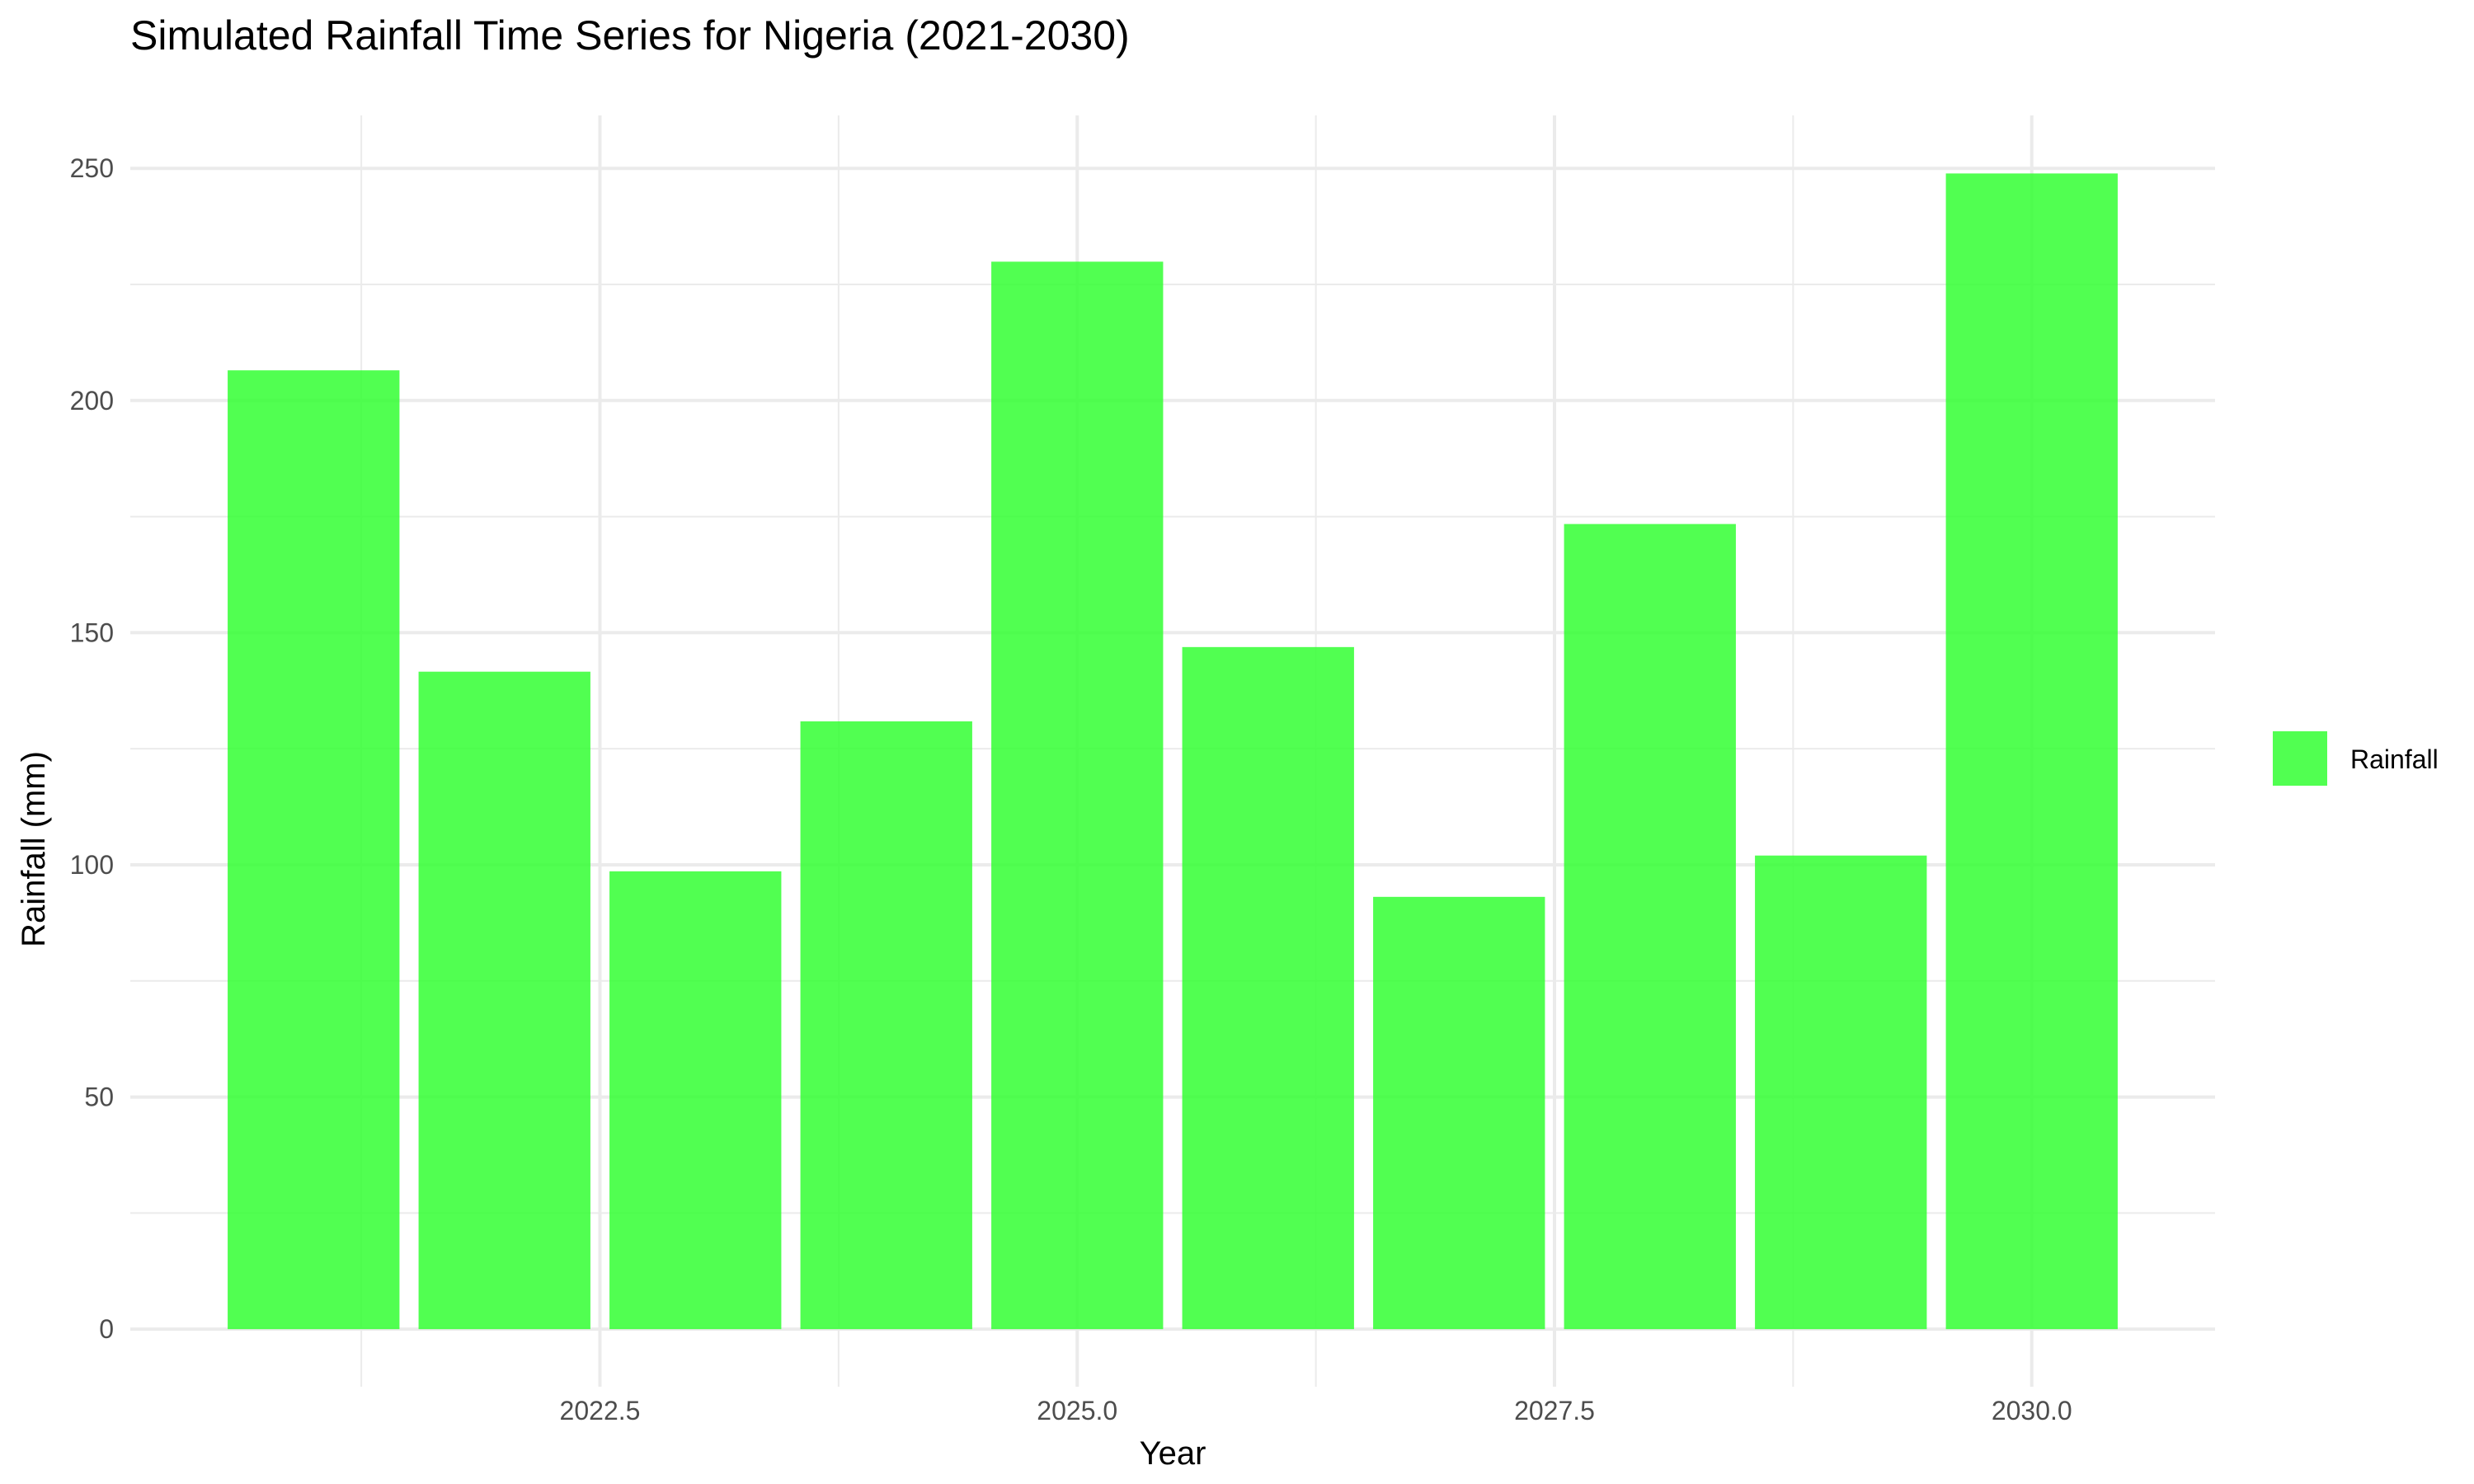 The image size is (2474, 1484). Describe the element at coordinates (1650, 927) in the screenshot. I see `bar-2028` at that location.